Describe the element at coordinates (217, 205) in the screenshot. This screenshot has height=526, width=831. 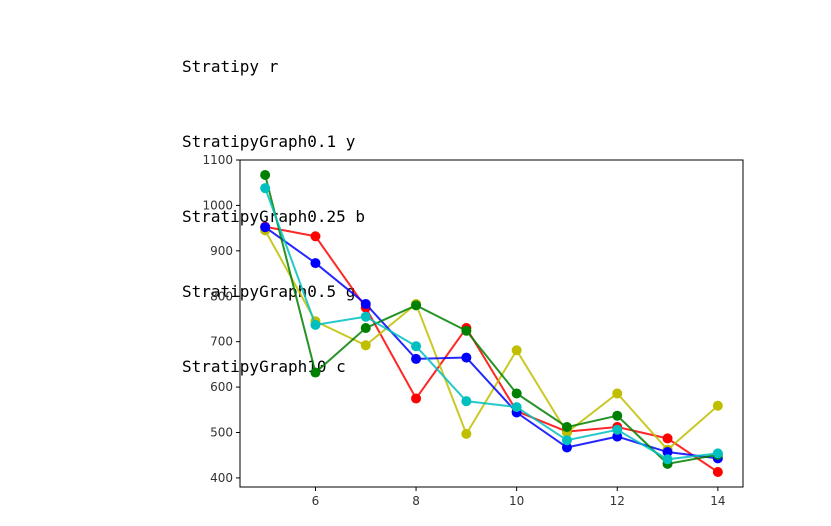
I see `y-tick-label: 1000` at that location.